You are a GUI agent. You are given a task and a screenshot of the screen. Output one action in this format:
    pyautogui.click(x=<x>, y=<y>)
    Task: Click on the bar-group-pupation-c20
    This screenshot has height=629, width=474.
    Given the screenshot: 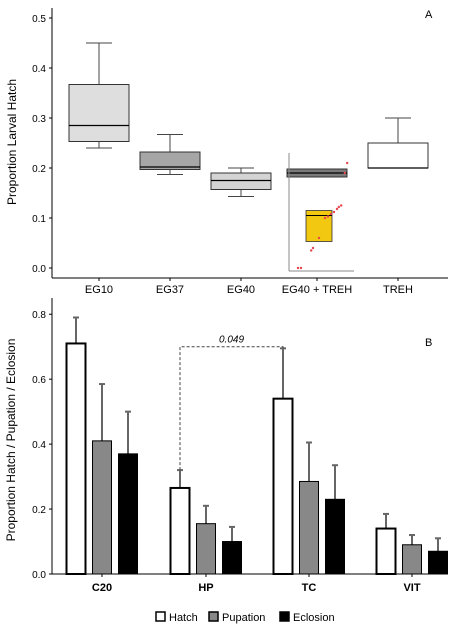 What is the action you would take?
    pyautogui.click(x=102, y=479)
    